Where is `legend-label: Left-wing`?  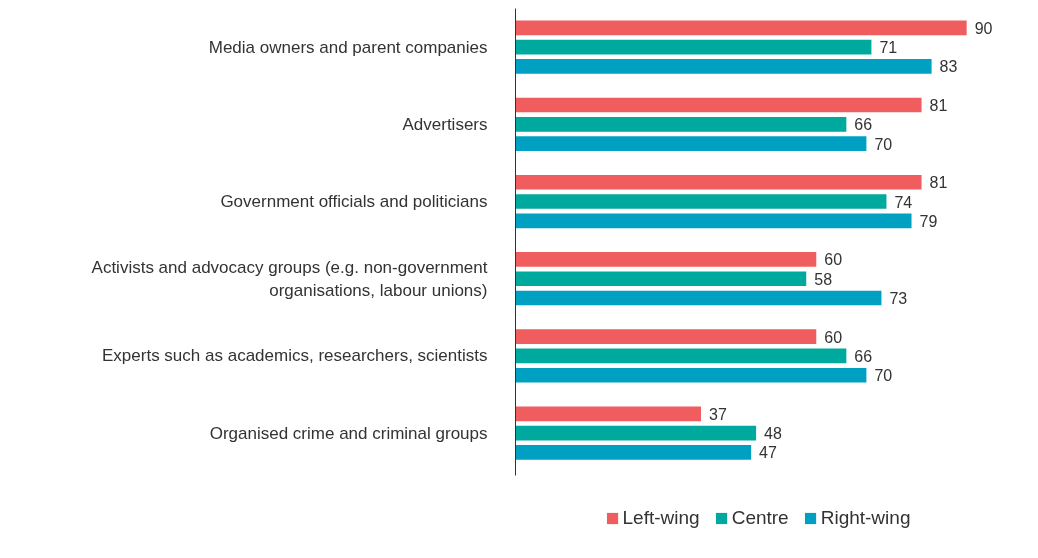
legend-label: Left-wing is located at coordinates (661, 518).